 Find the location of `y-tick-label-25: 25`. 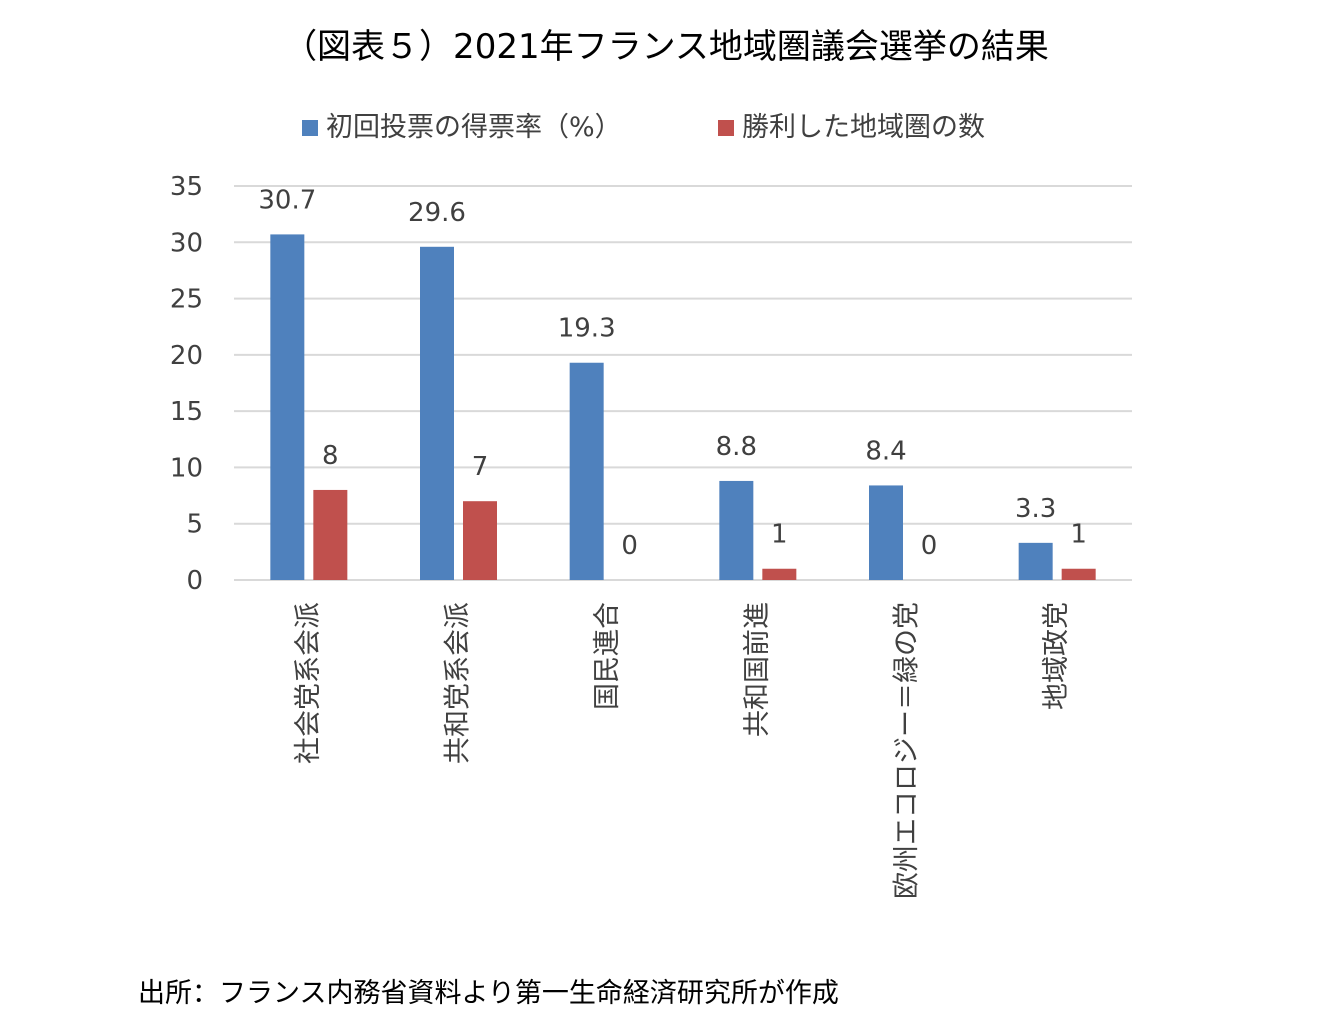

y-tick-label-25: 25 is located at coordinates (186, 300).